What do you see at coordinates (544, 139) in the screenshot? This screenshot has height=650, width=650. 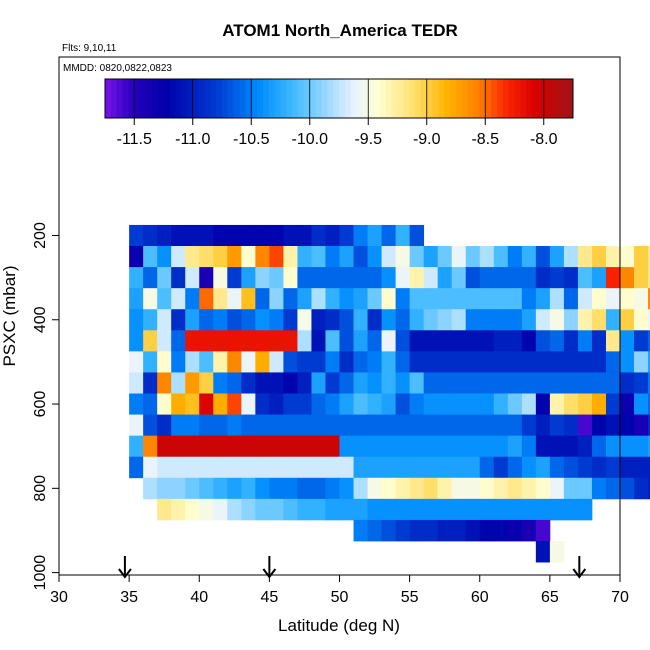 I see `colorbar-tick-label: -8.0` at bounding box center [544, 139].